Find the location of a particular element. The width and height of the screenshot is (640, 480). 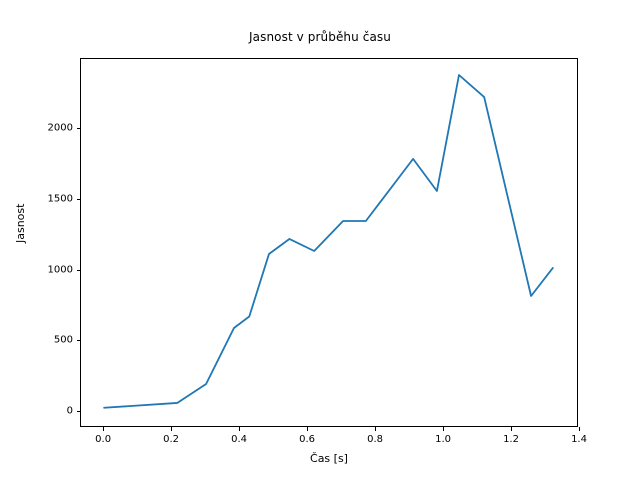

y-tick-label: 0 is located at coordinates (69, 411).